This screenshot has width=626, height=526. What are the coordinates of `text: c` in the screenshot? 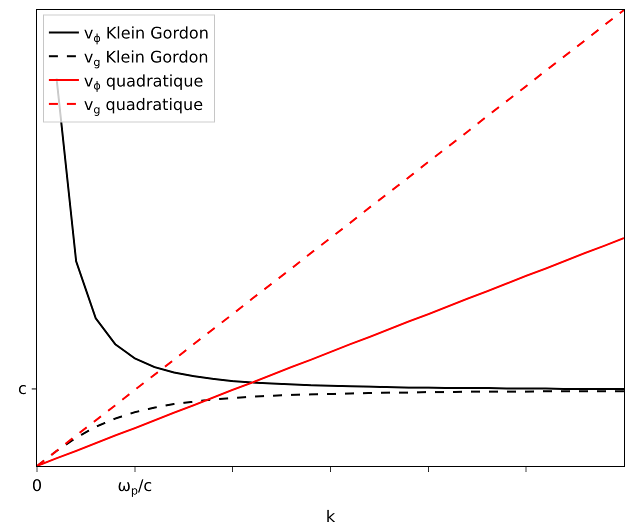 It's located at (22, 388).